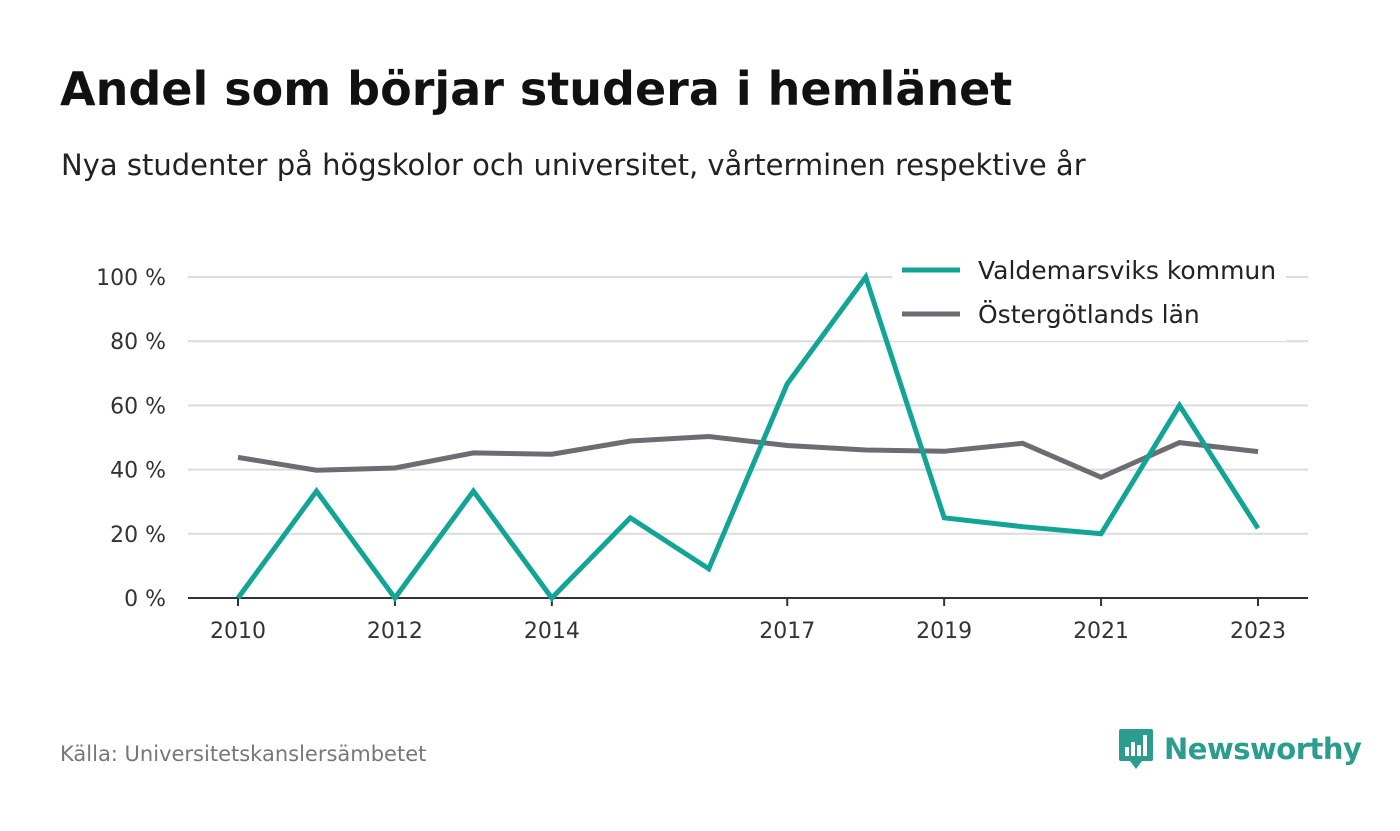  What do you see at coordinates (395, 631) in the screenshot?
I see `x-tick-label: 2012` at bounding box center [395, 631].